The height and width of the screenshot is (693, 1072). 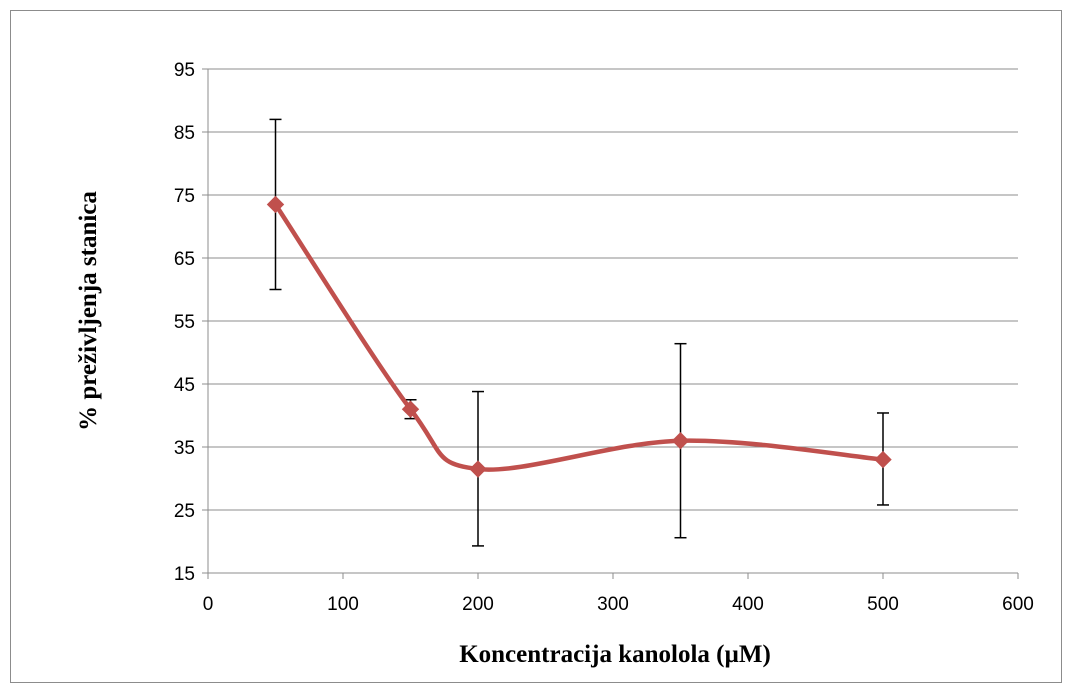 I want to click on x-tick-label: 500, so click(x=883, y=604).